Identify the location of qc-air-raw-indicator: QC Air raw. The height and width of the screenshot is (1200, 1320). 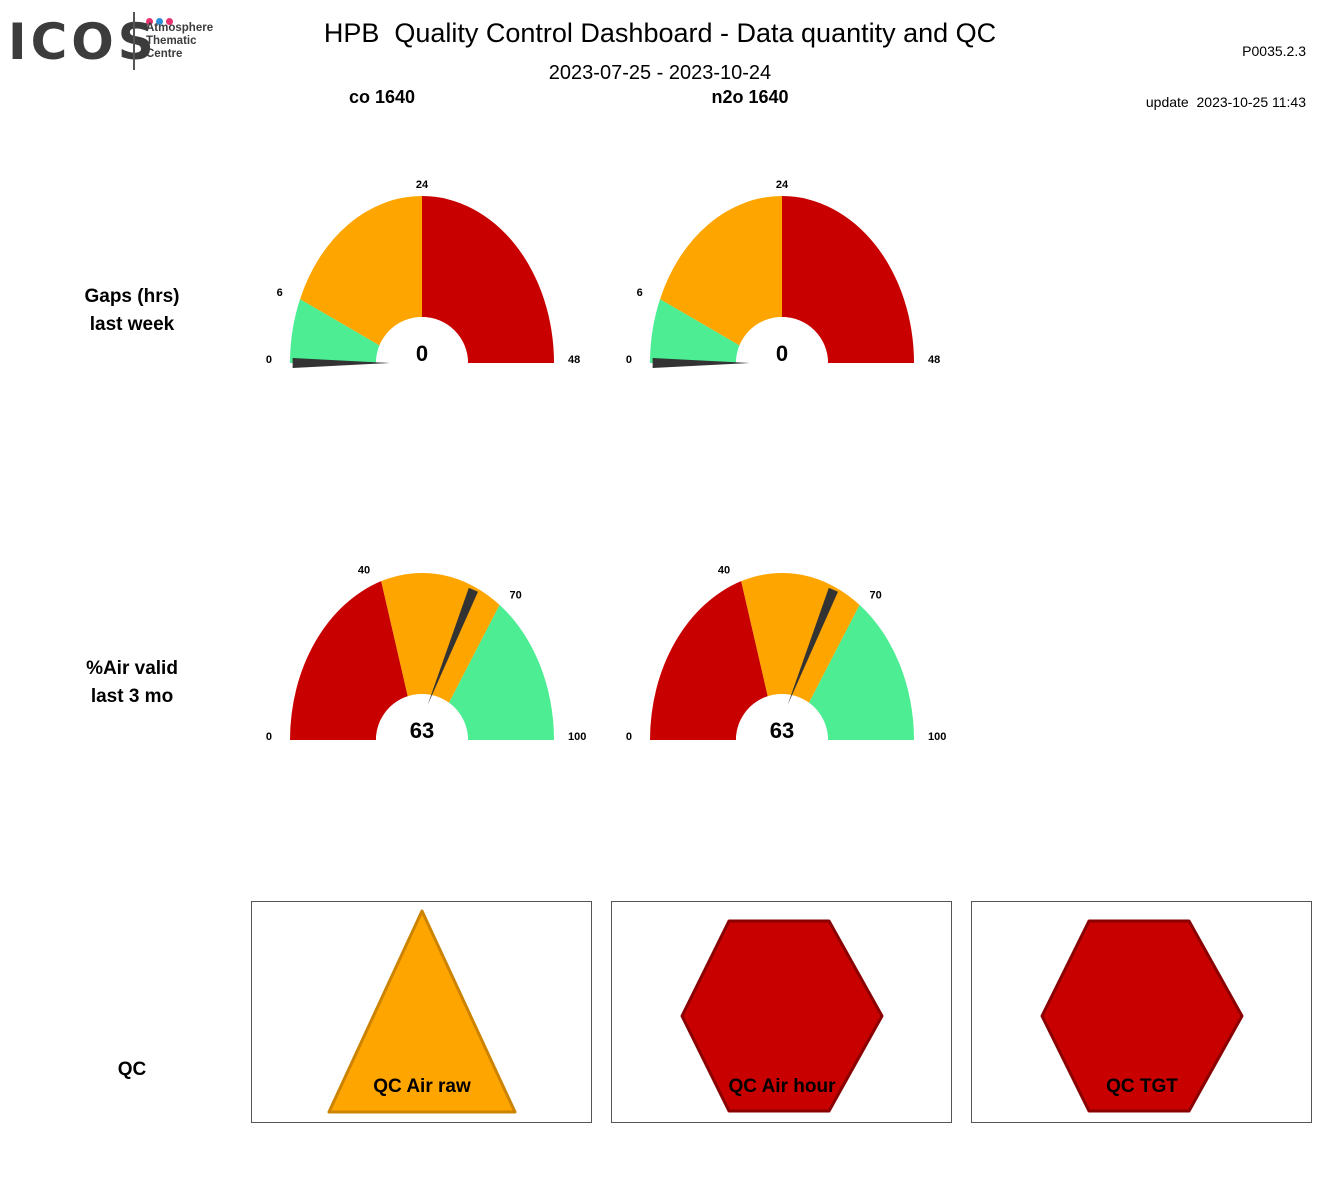
(422, 1011).